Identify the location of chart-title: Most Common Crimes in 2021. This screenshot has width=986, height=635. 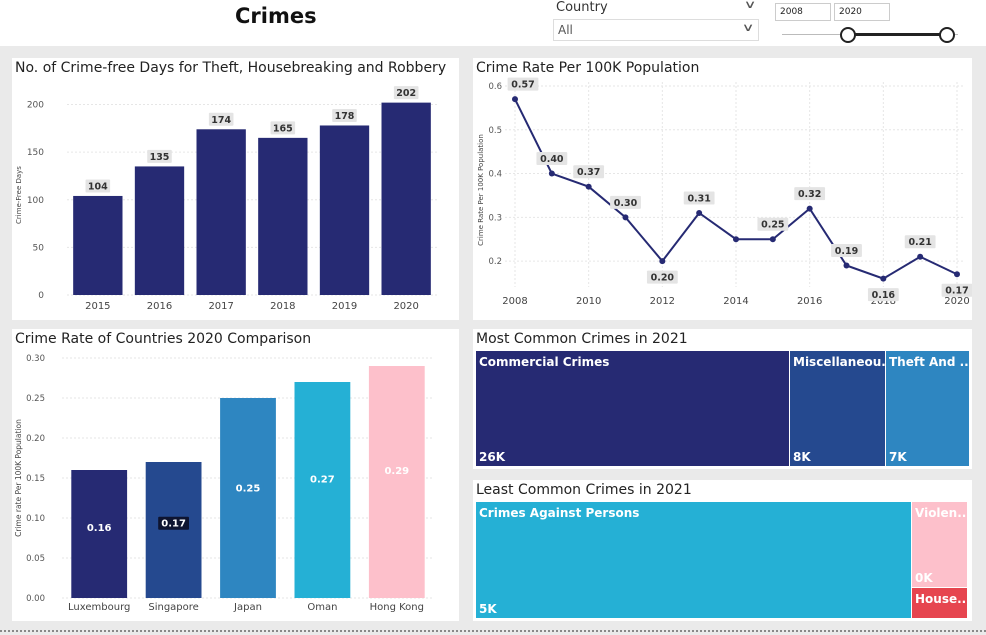
(582, 339).